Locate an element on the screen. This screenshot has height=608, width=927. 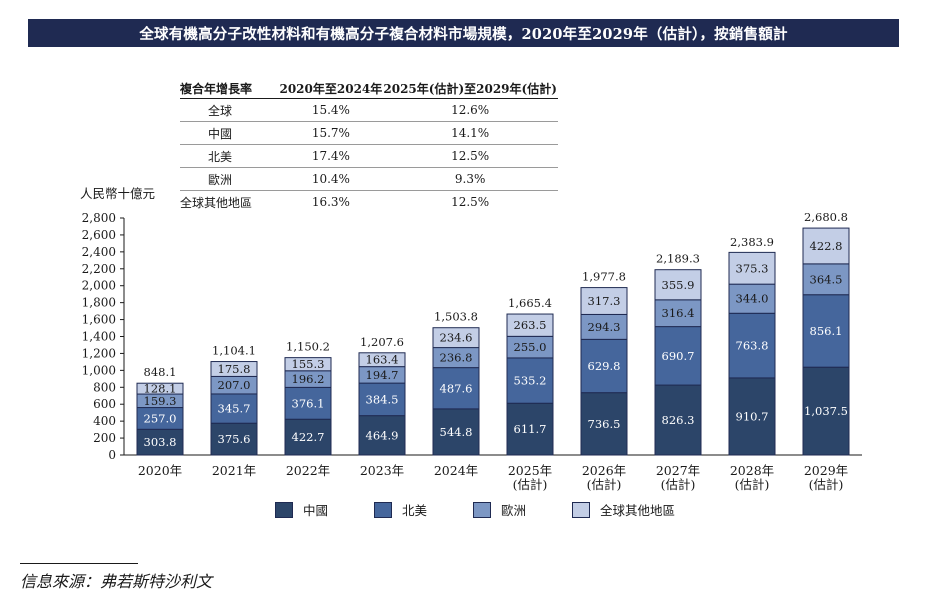
y-tick-label: 800 is located at coordinates (104, 387).